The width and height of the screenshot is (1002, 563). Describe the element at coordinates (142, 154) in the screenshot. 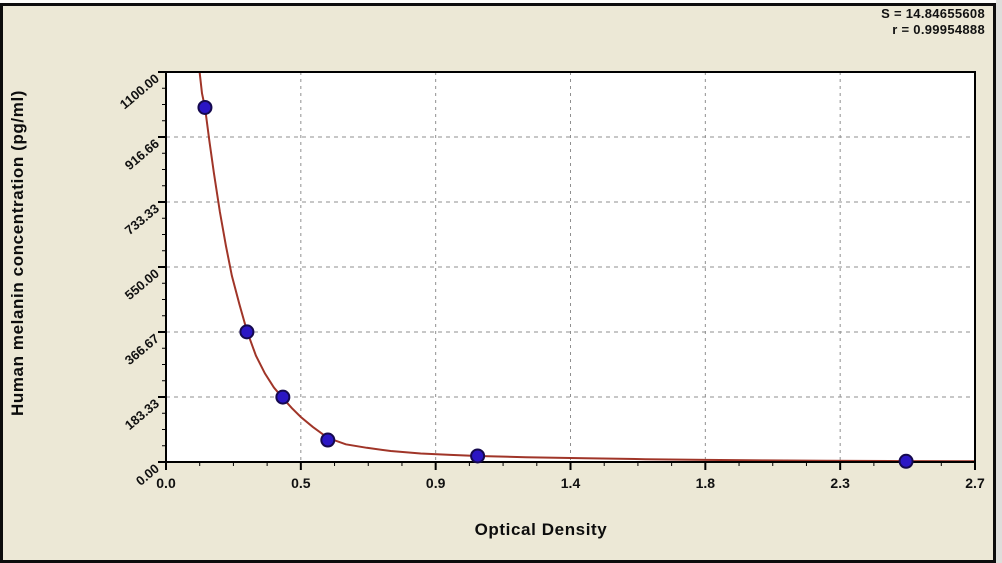

I see `y-tick-label: 916.66` at that location.